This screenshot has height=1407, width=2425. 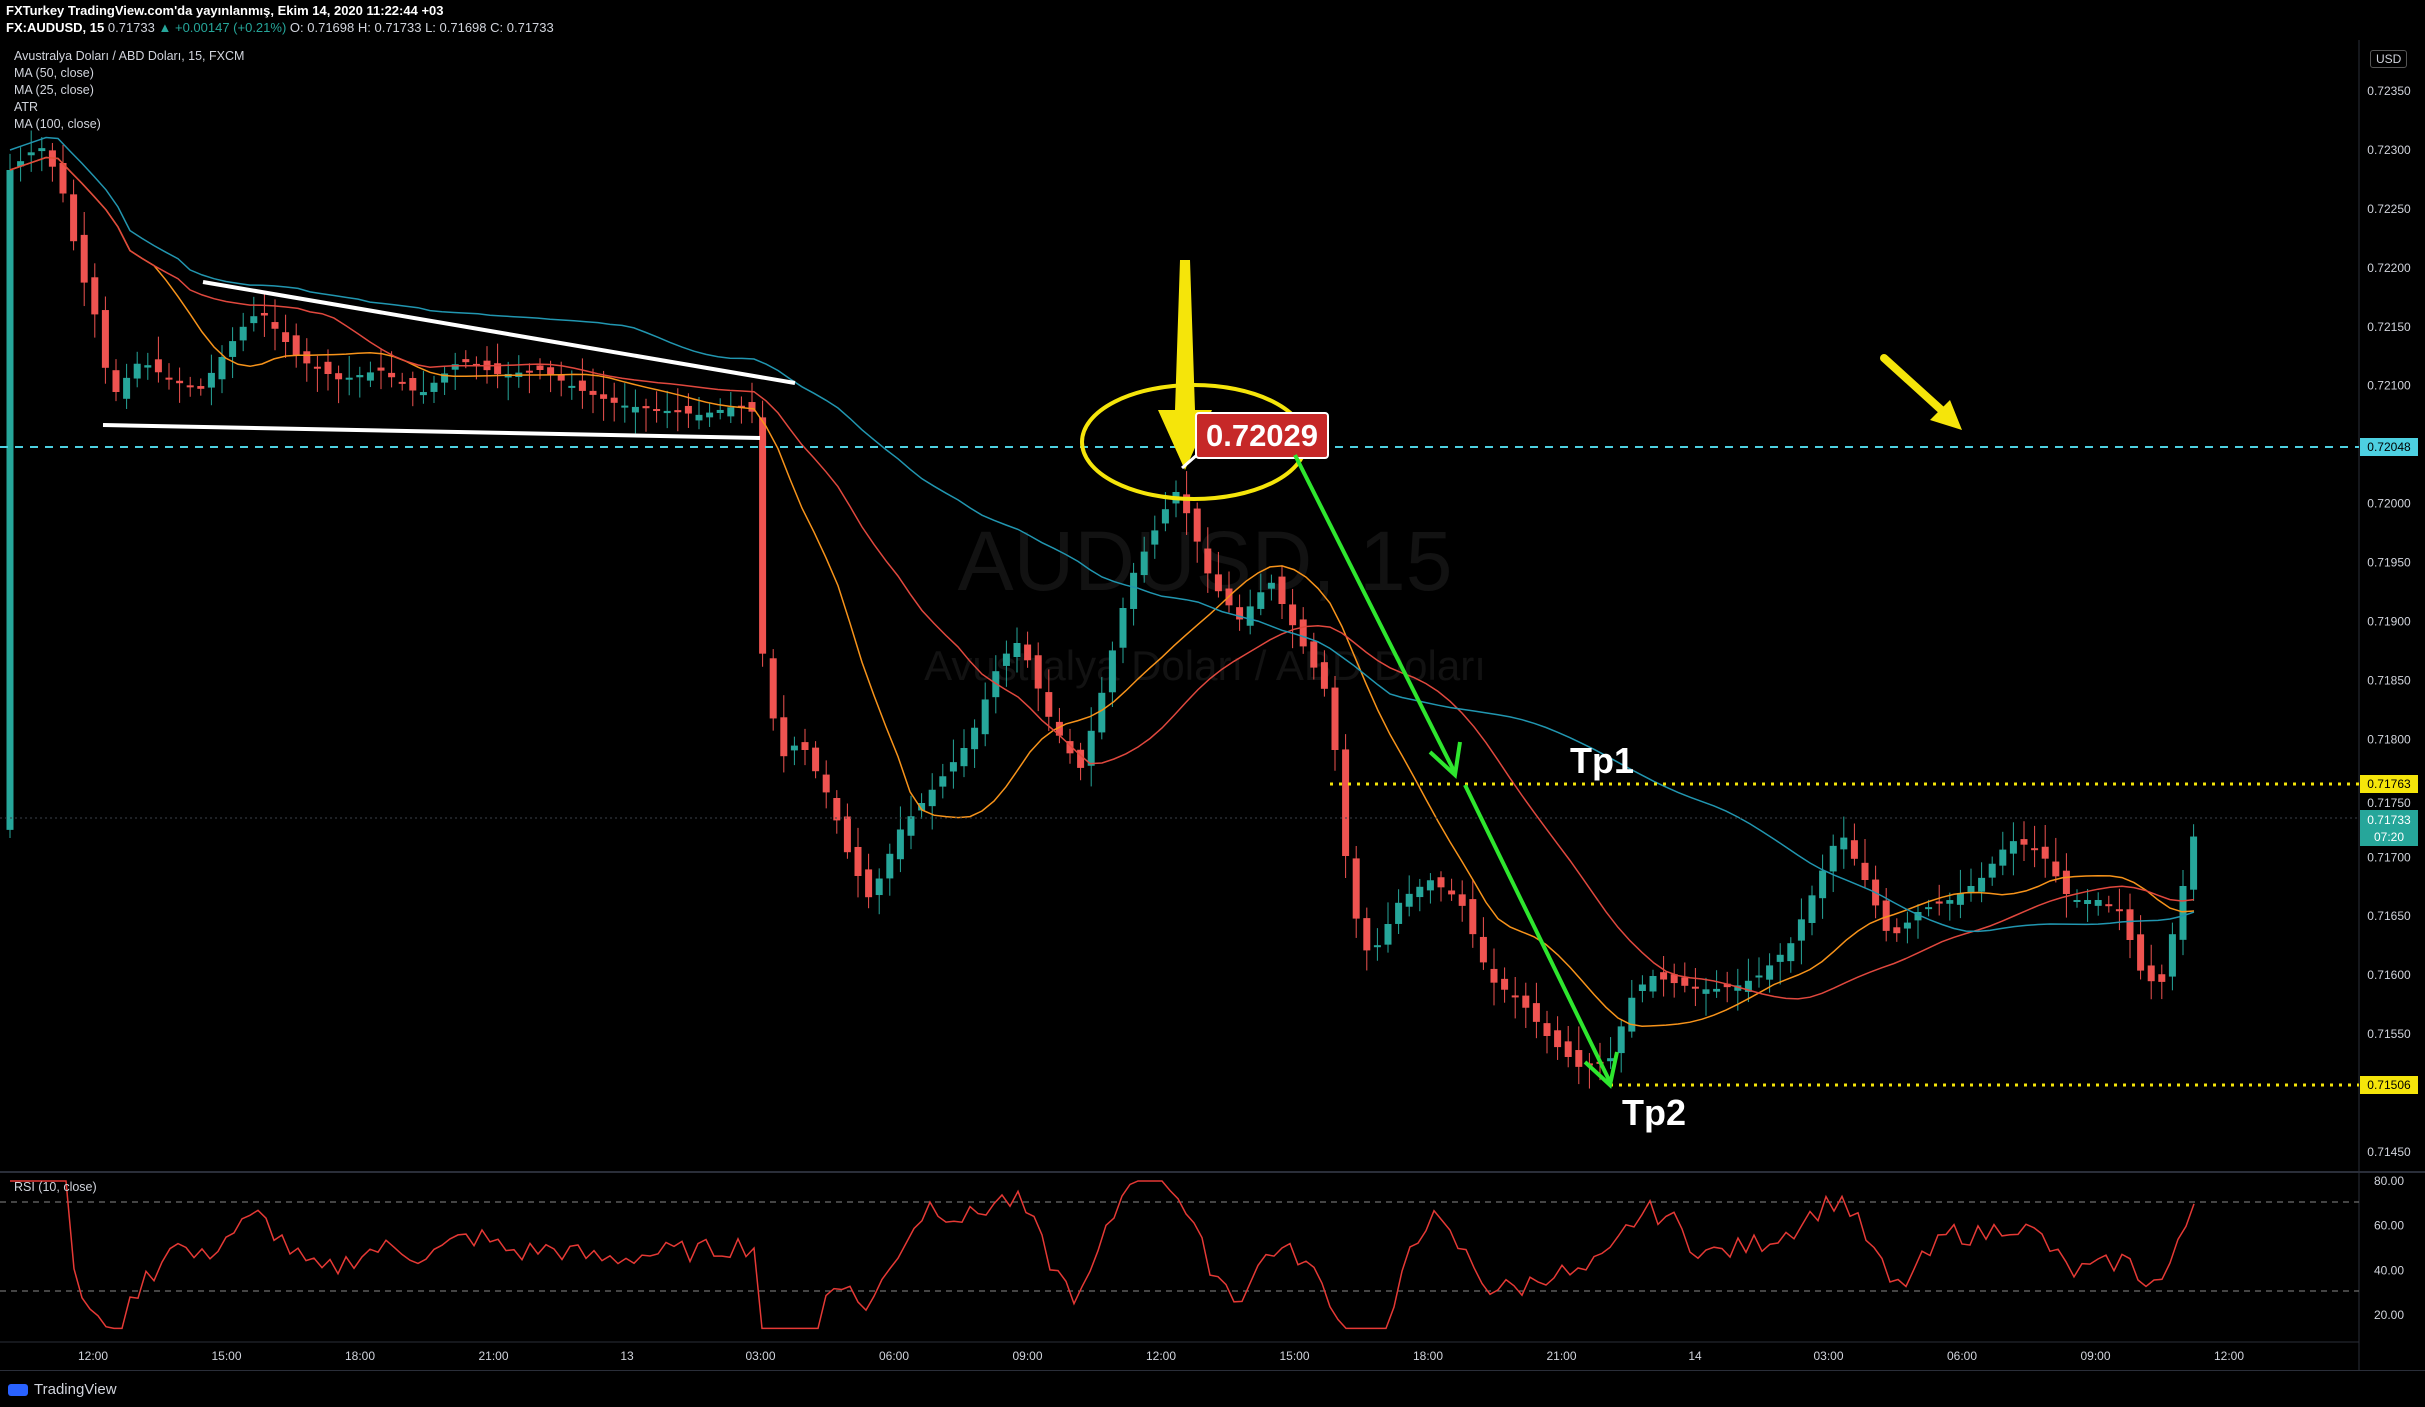 What do you see at coordinates (2389, 59) in the screenshot?
I see `currency-badge: USD` at bounding box center [2389, 59].